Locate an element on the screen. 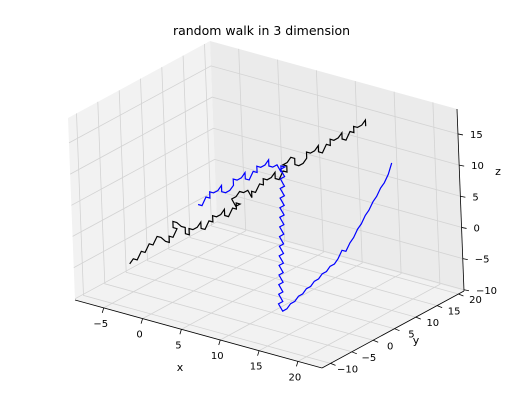 The height and width of the screenshot is (405, 523). z-tick-label: 0 is located at coordinates (477, 228).